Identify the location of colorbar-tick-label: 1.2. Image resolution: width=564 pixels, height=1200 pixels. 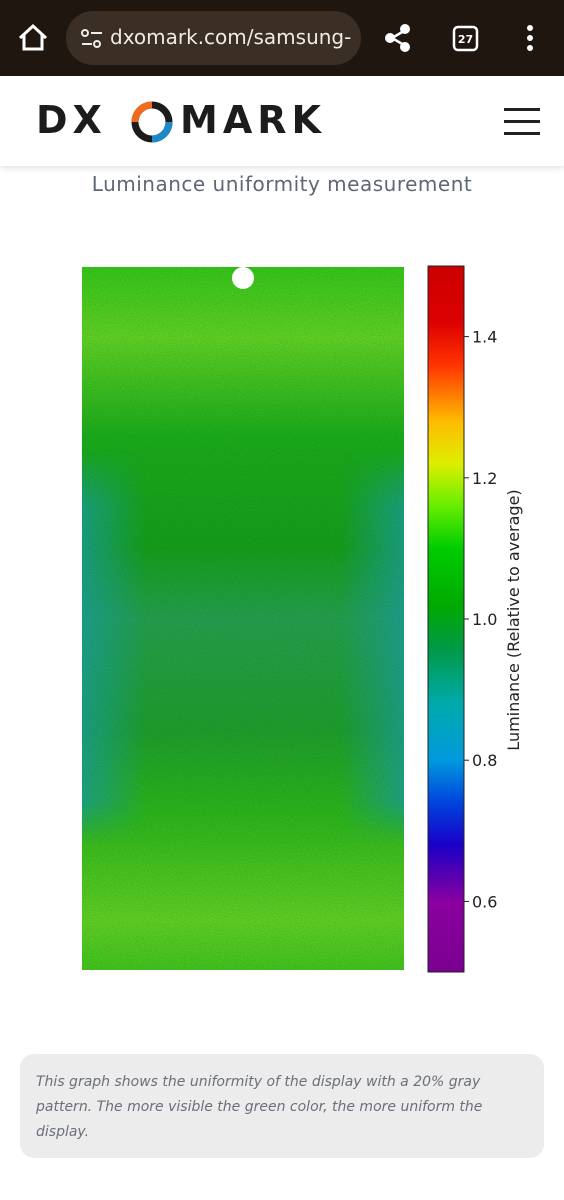
(484, 478).